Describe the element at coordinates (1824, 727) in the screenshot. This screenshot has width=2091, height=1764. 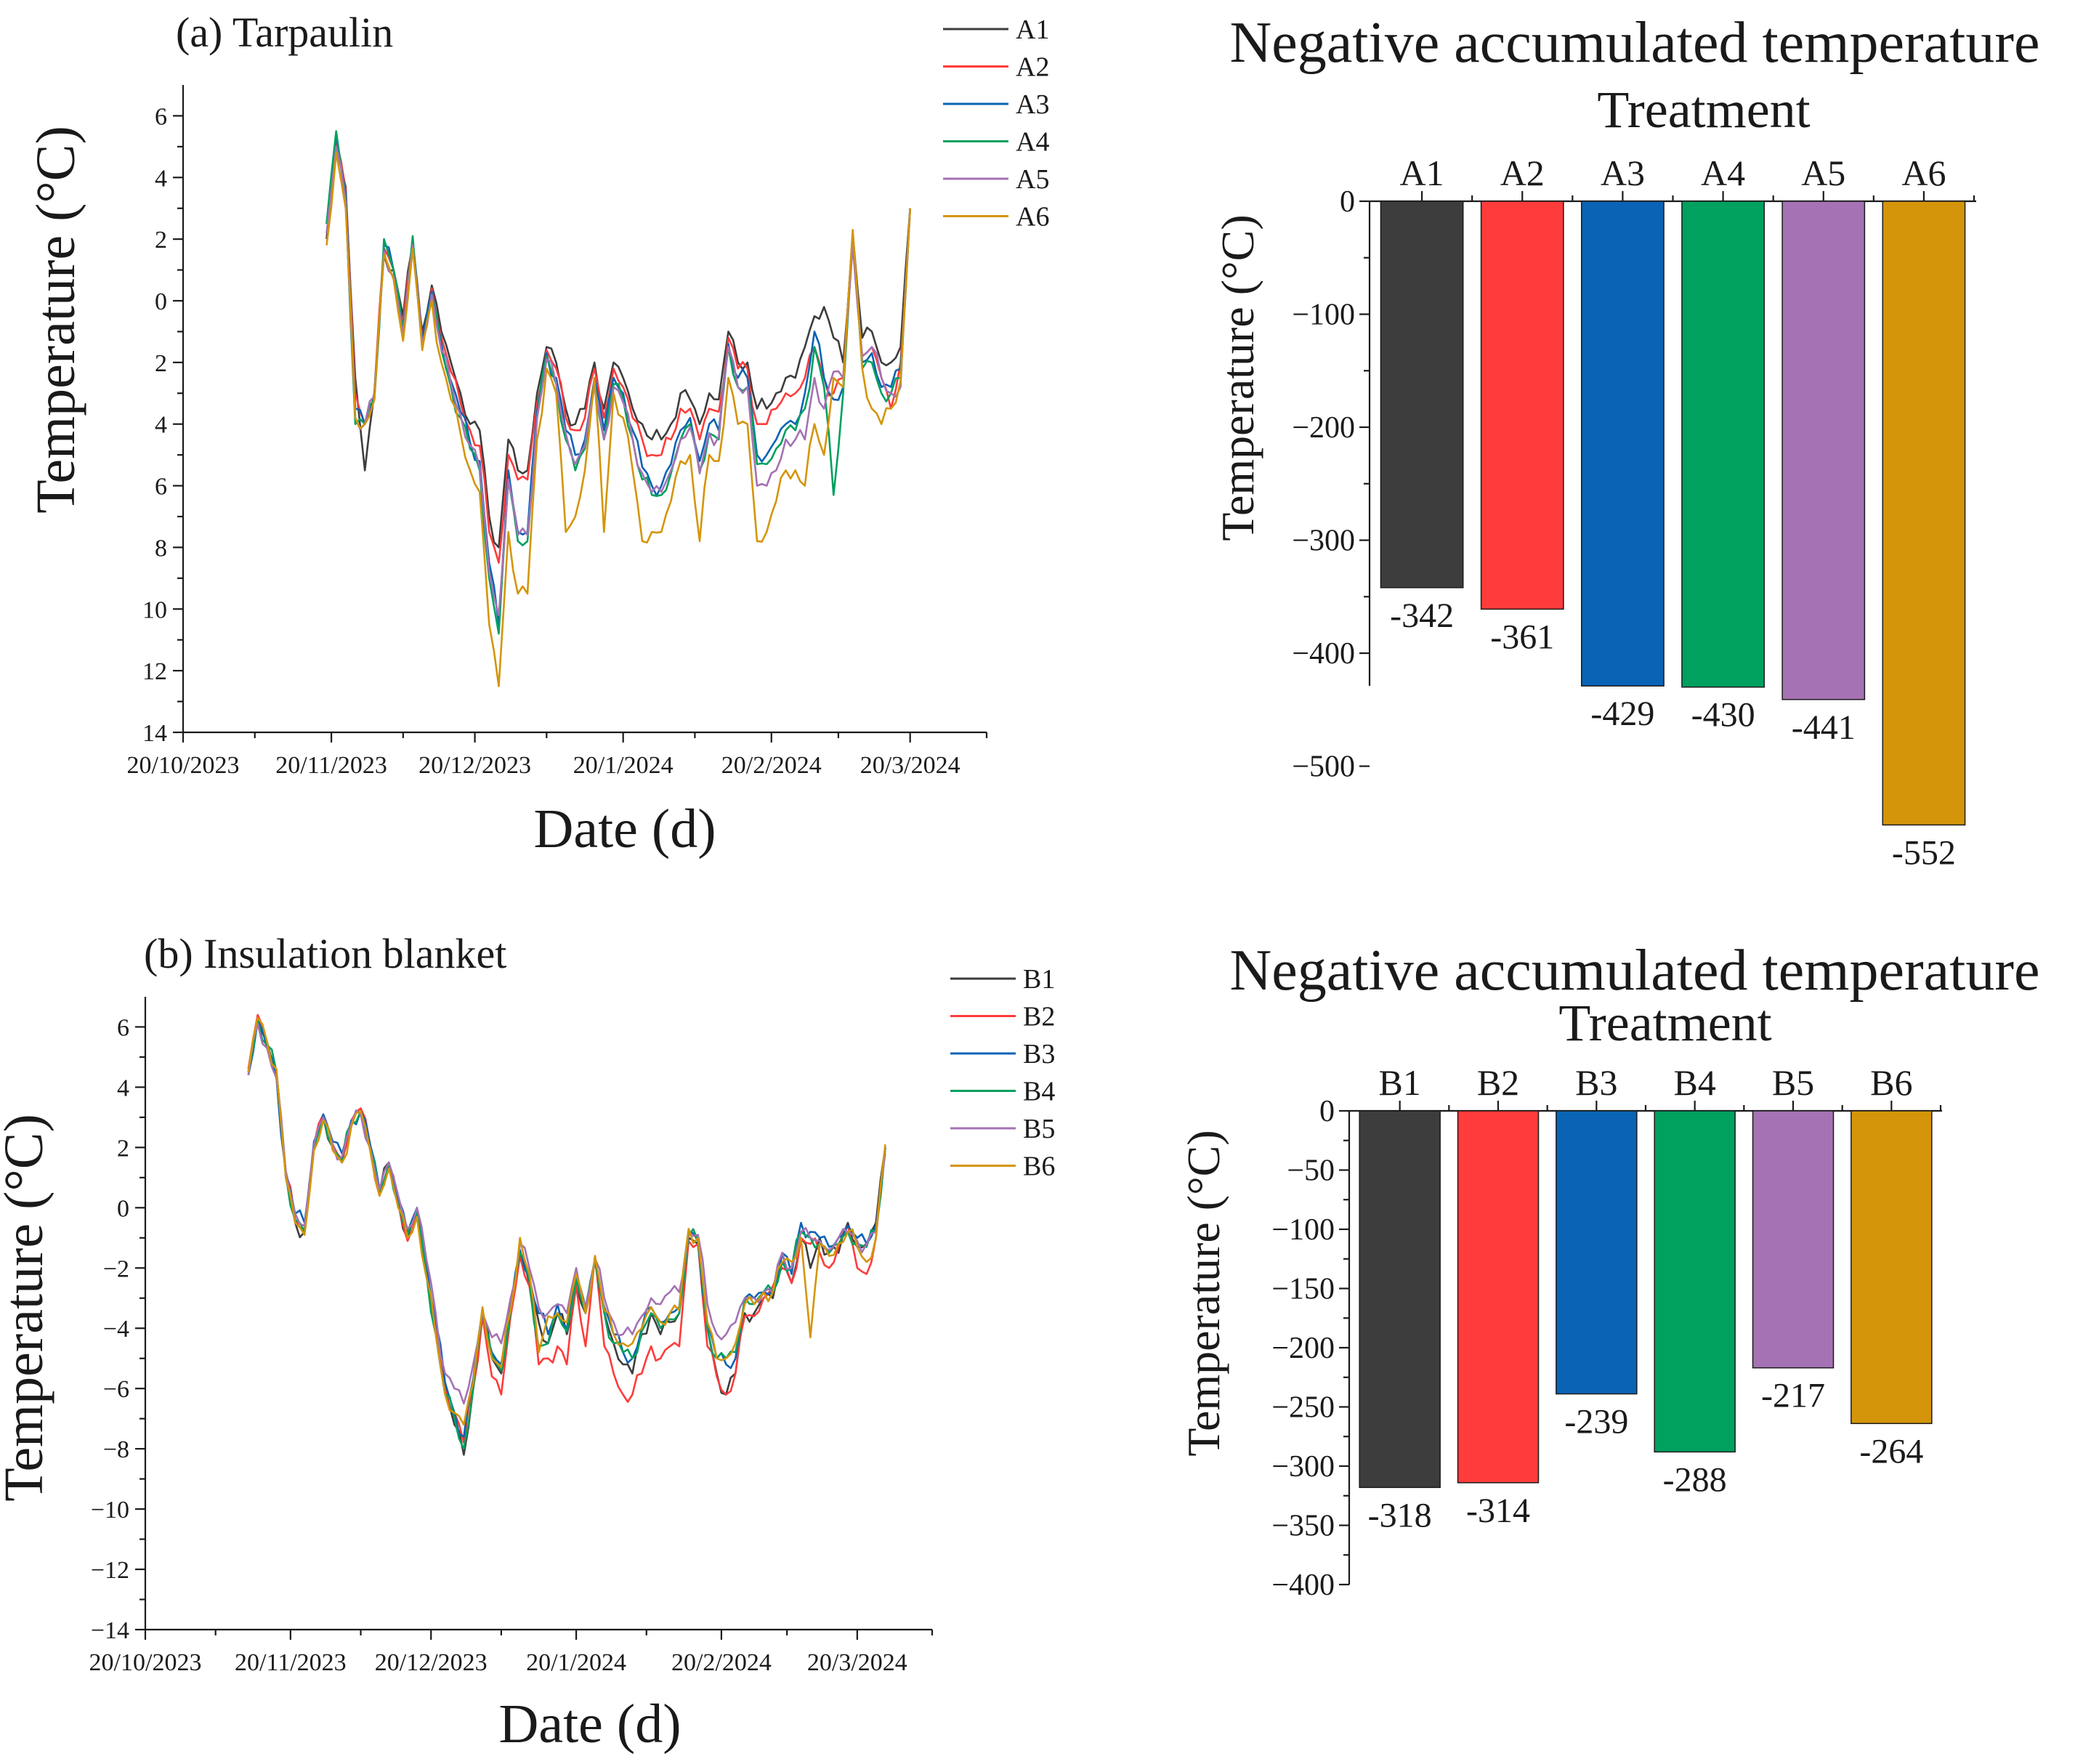
I see `bar-value-label-a5: -441` at that location.